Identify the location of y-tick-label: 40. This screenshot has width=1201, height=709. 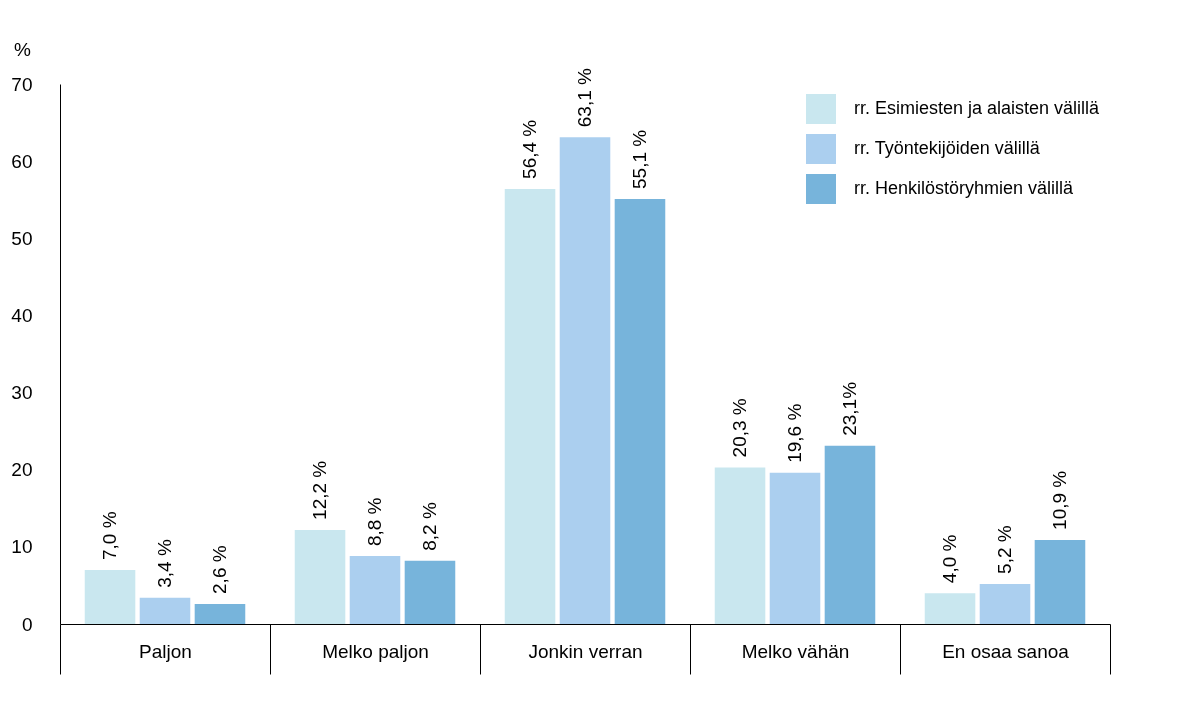
(22, 315).